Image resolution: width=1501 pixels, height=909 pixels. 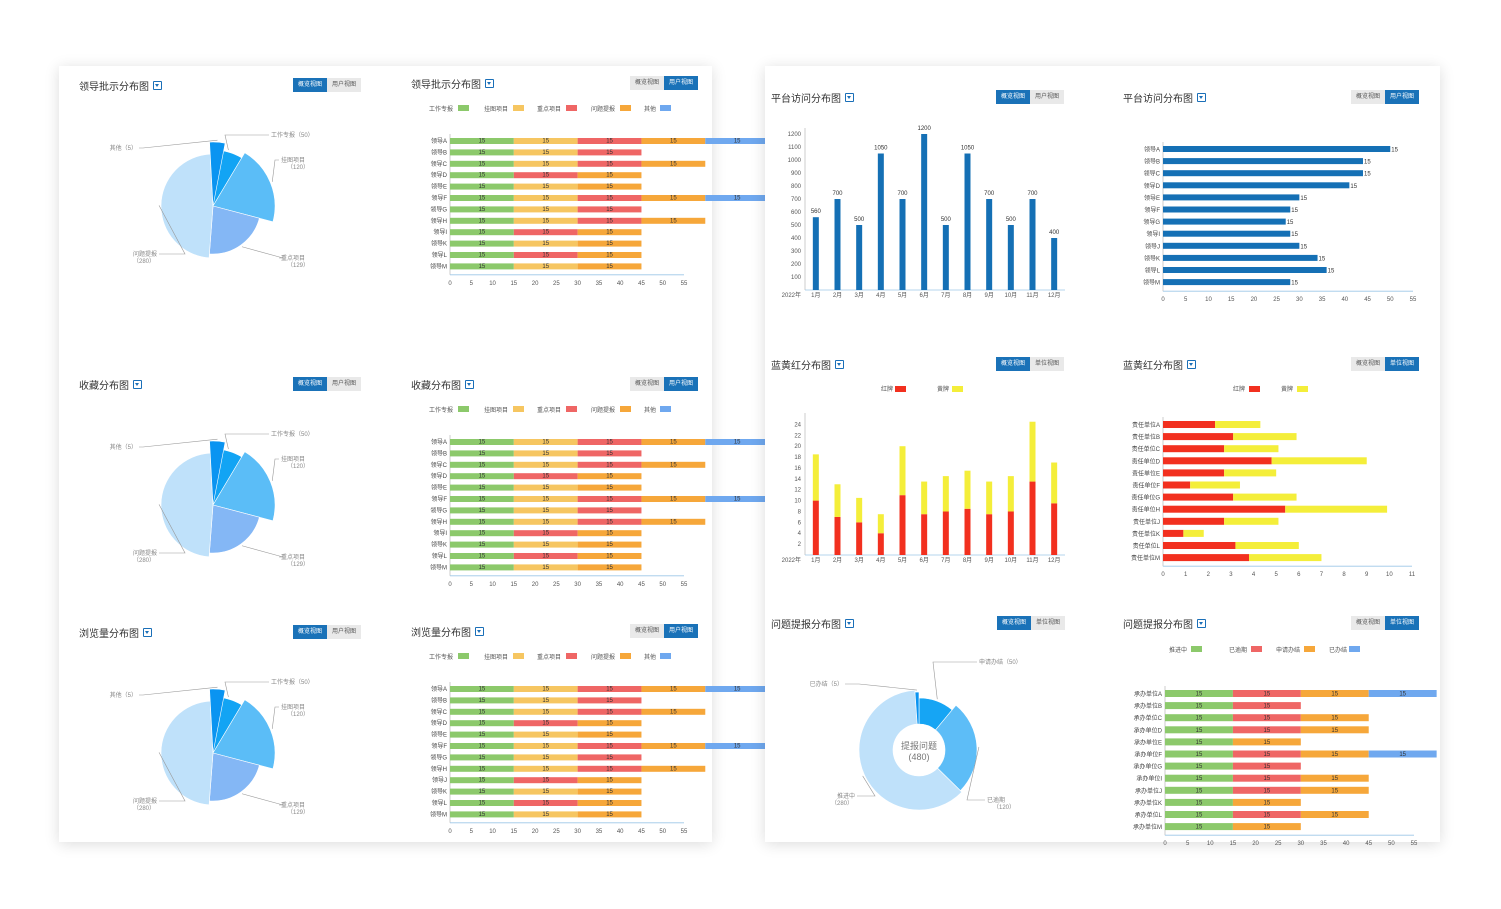 What do you see at coordinates (293, 557) in the screenshot?
I see `slice-label: 重点项目` at bounding box center [293, 557].